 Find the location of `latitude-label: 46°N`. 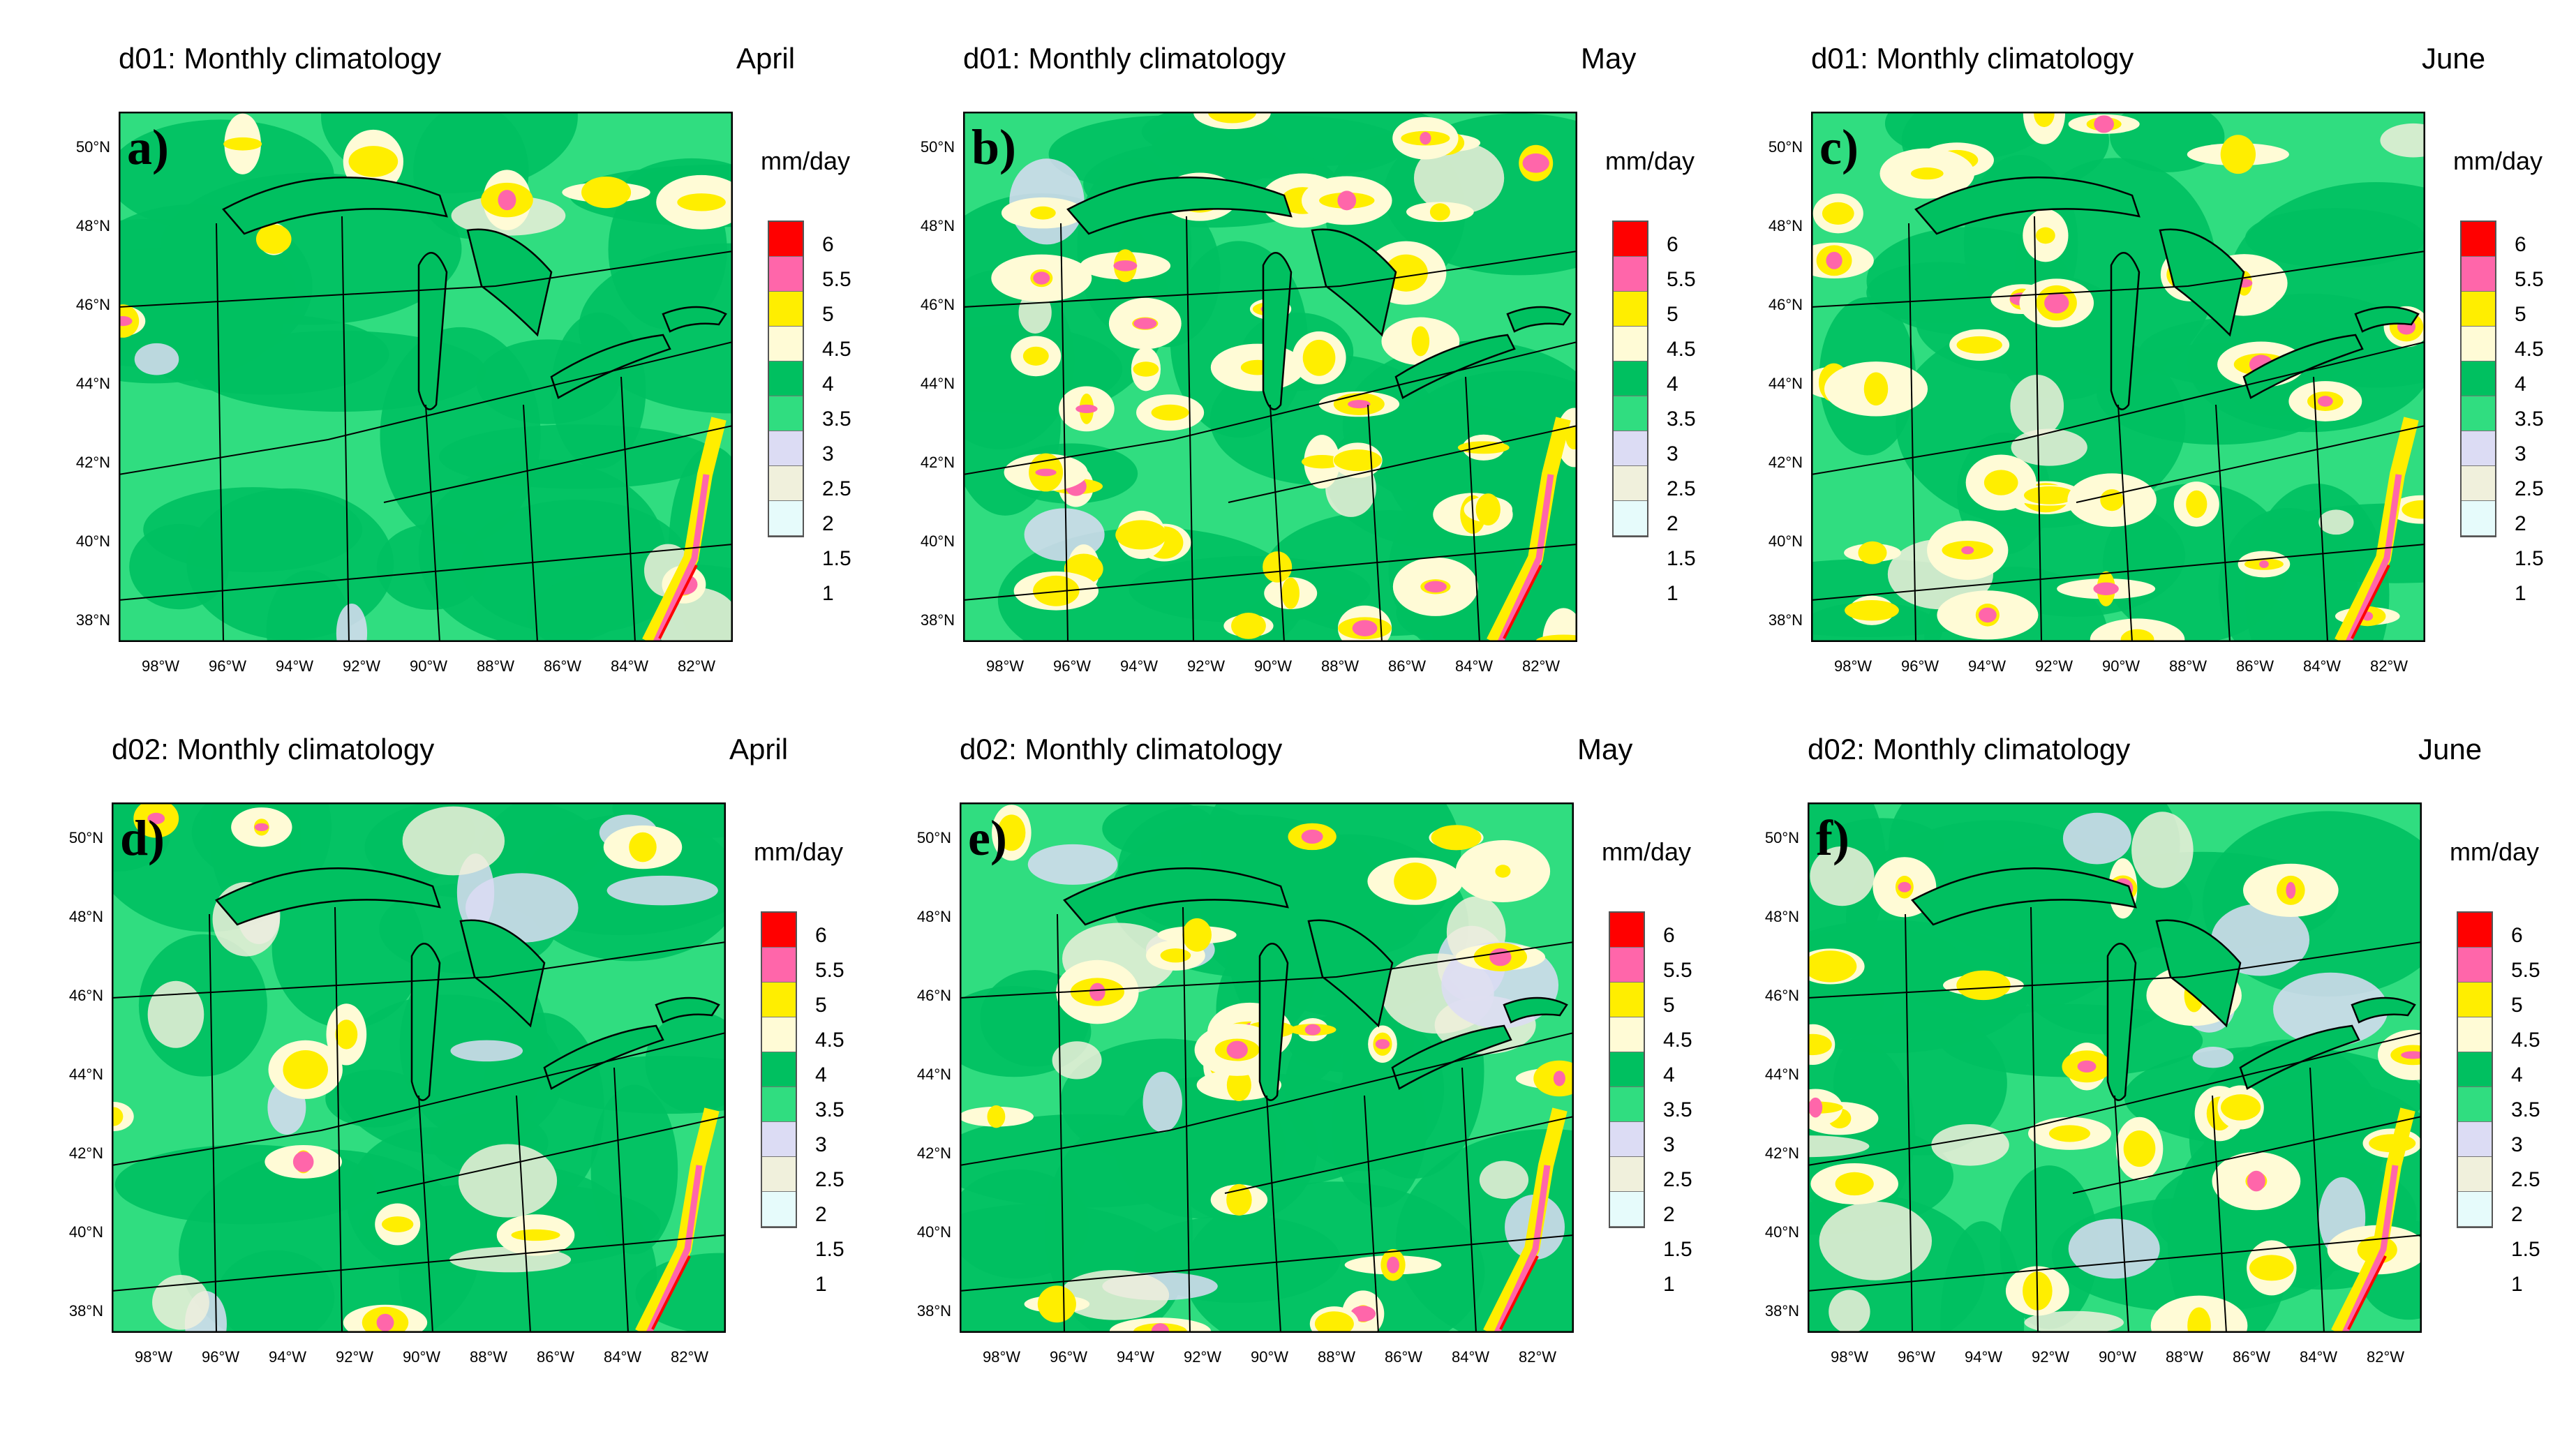

latitude-label: 46°N is located at coordinates (934, 995).